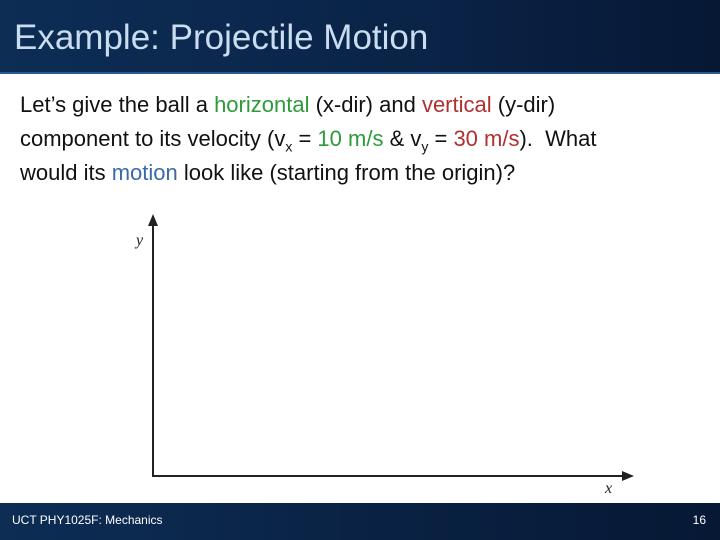 The width and height of the screenshot is (720, 540). Describe the element at coordinates (346, 172) in the screenshot. I see `text-part: look like (starting from the origin)?` at that location.